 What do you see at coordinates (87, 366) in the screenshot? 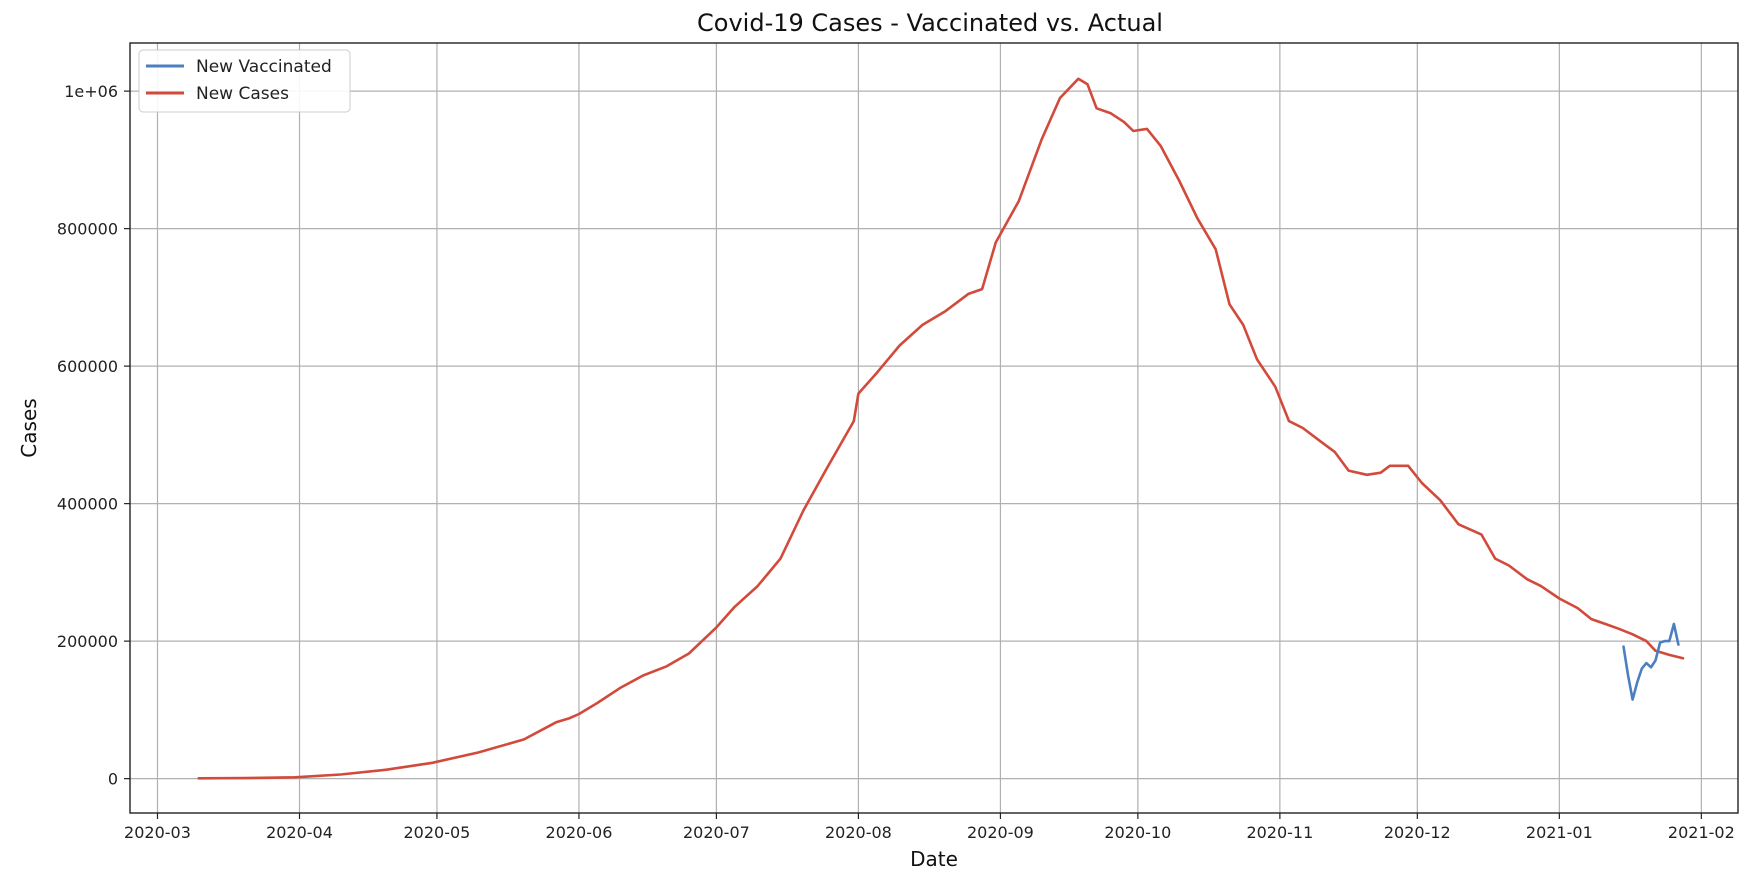
I see `y-tick-label: 600000` at bounding box center [87, 366].